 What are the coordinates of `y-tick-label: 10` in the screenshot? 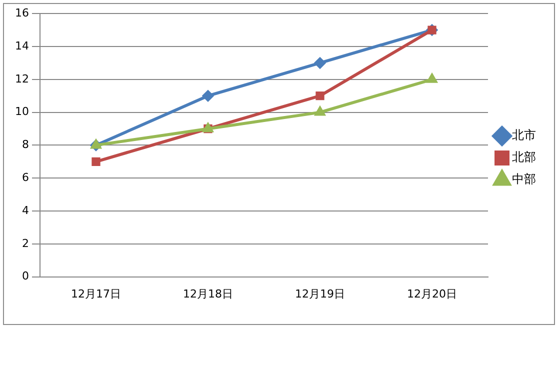 It's located at (21, 111).